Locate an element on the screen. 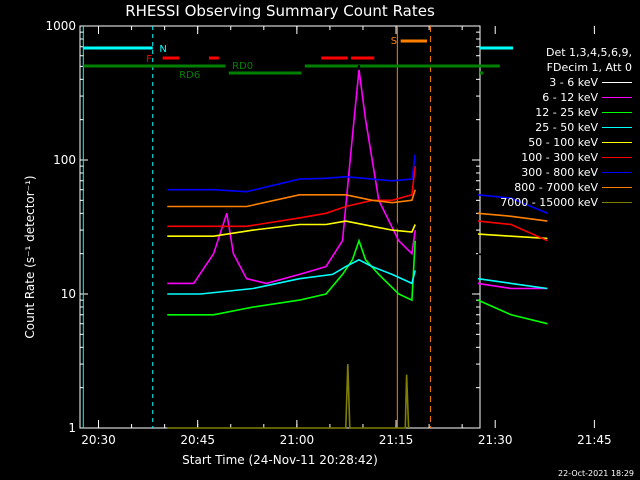 Image resolution: width=640 pixels, height=480 pixels. legend-header-1: Det 1,3,4,5,6,9, is located at coordinates (588, 52).